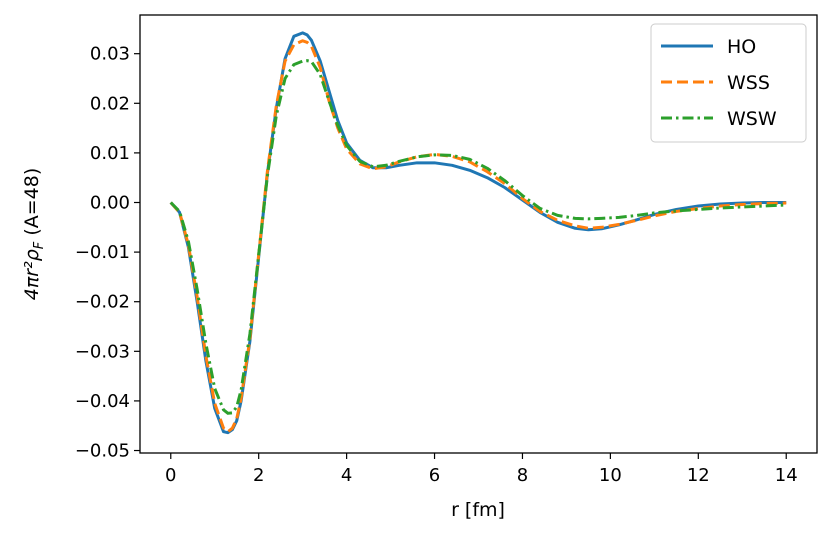 This screenshot has width=830, height=538. I want to click on legend-label-wsw: WSW, so click(752, 119).